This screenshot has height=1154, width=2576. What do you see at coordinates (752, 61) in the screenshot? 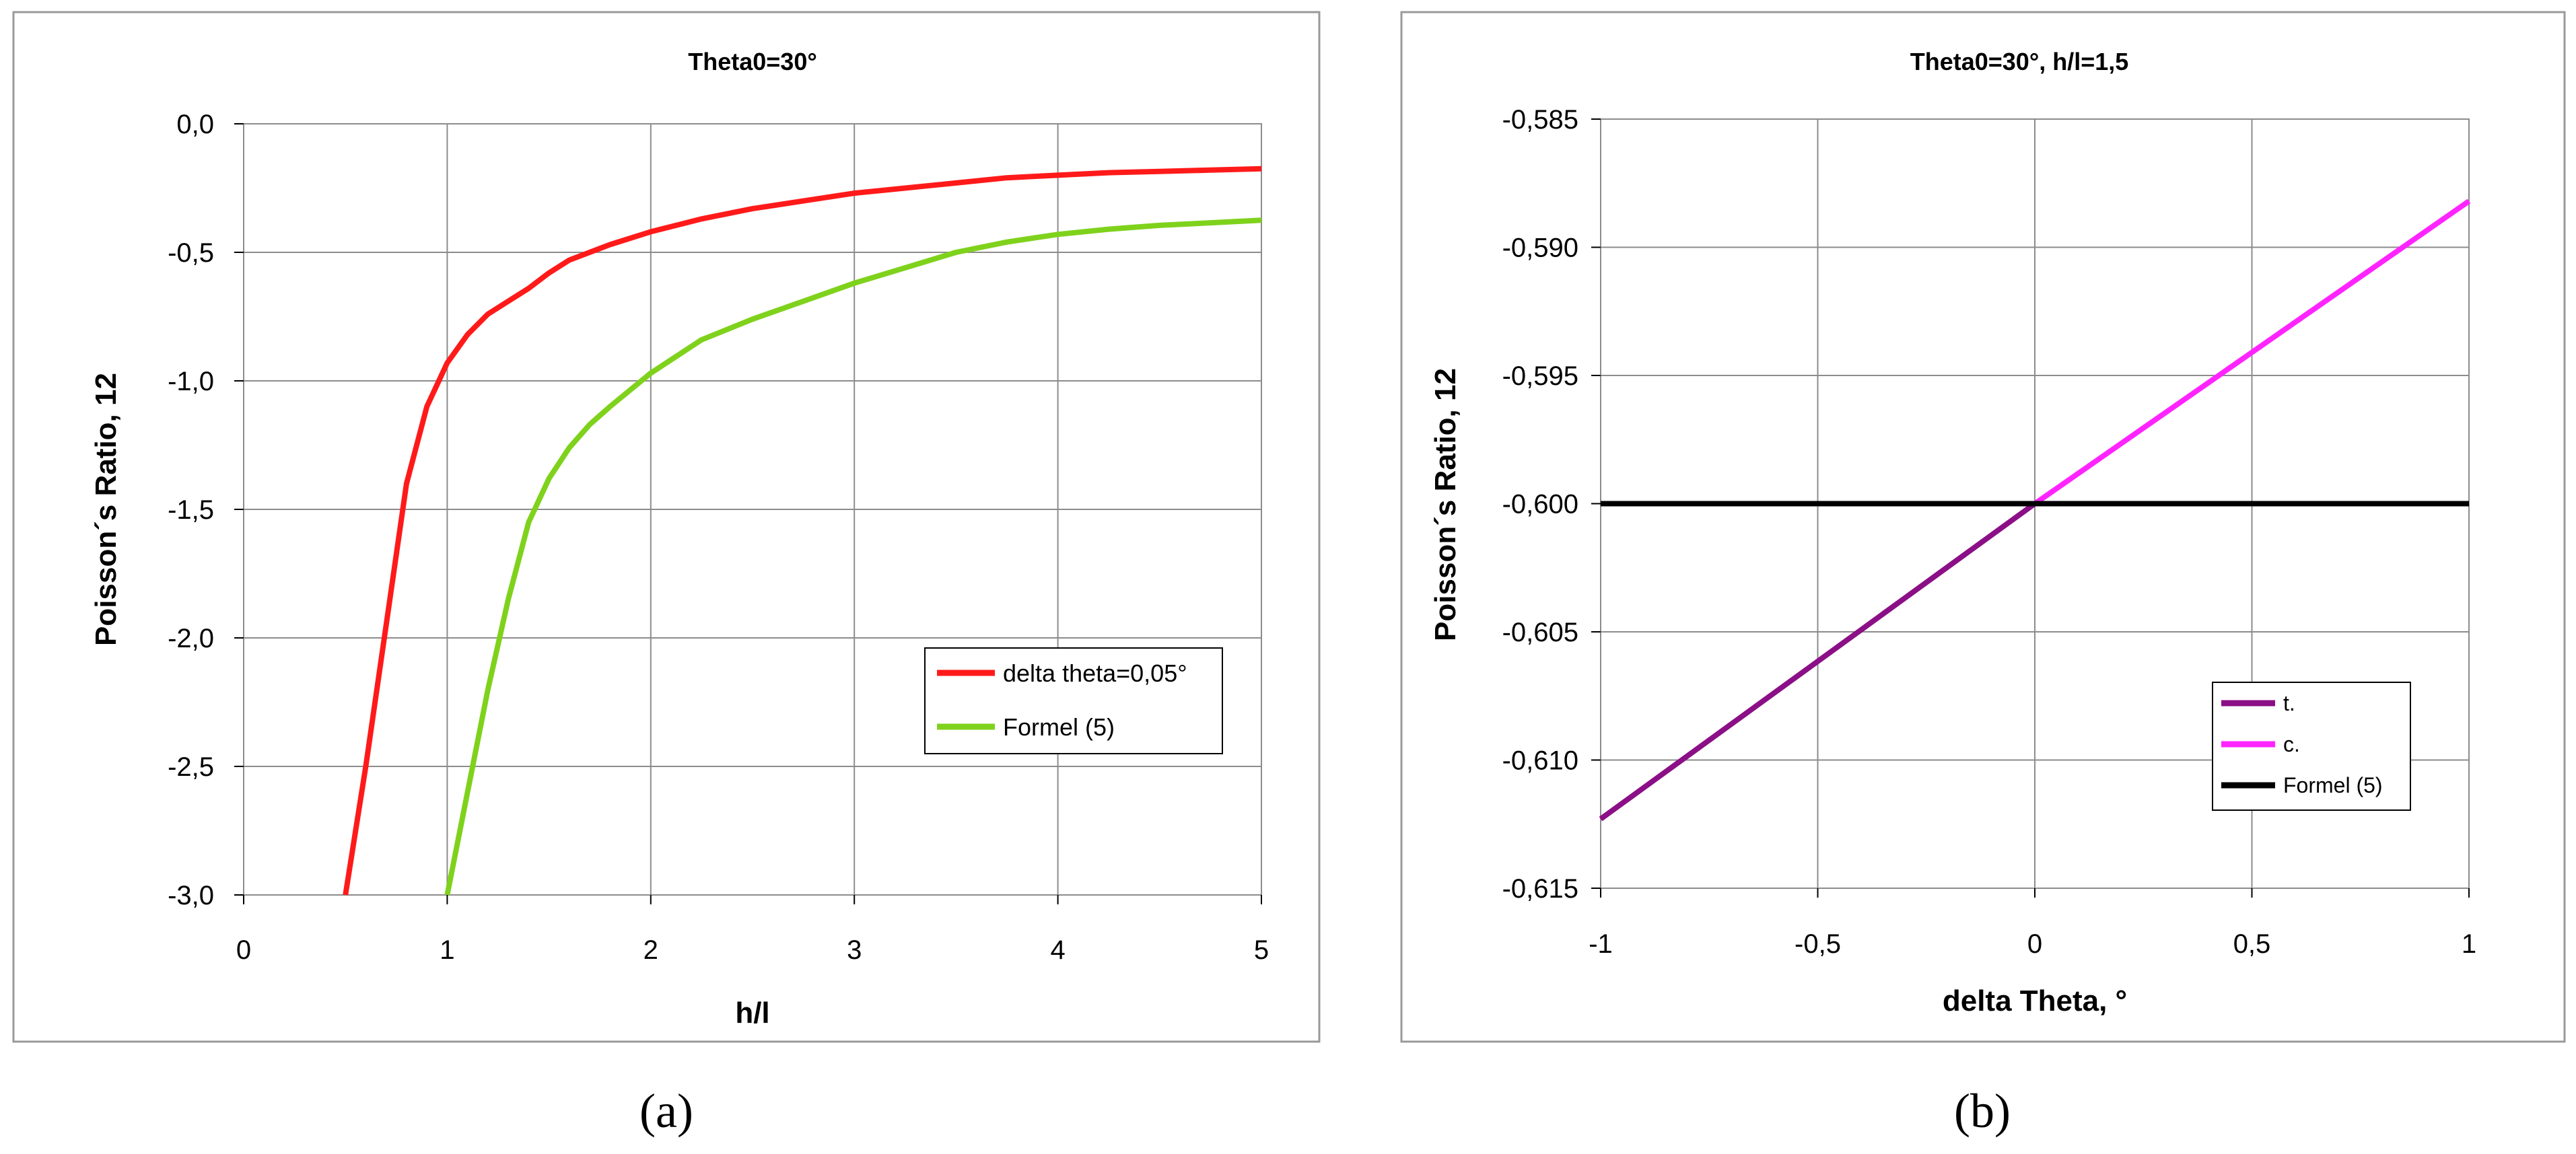
I see `panel-a-title: Theta0=30°` at bounding box center [752, 61].